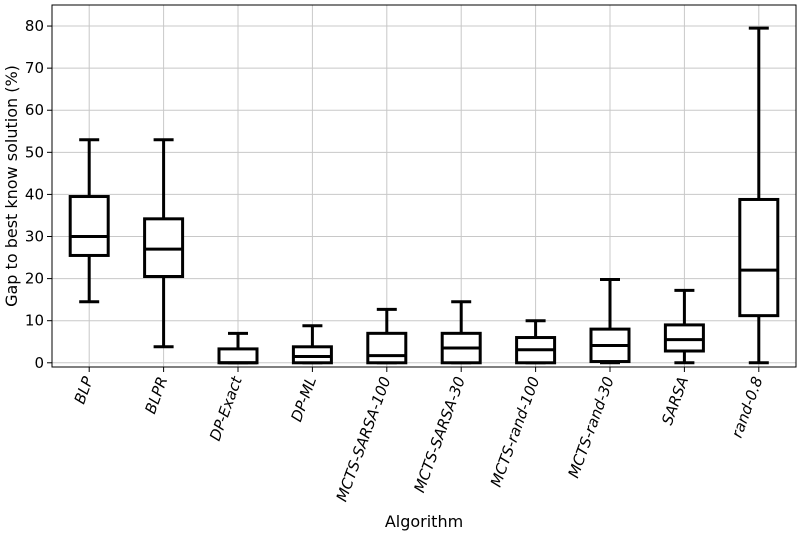 This screenshot has height=535, width=800. Describe the element at coordinates (34, 110) in the screenshot. I see `y-tick-label: 60` at that location.